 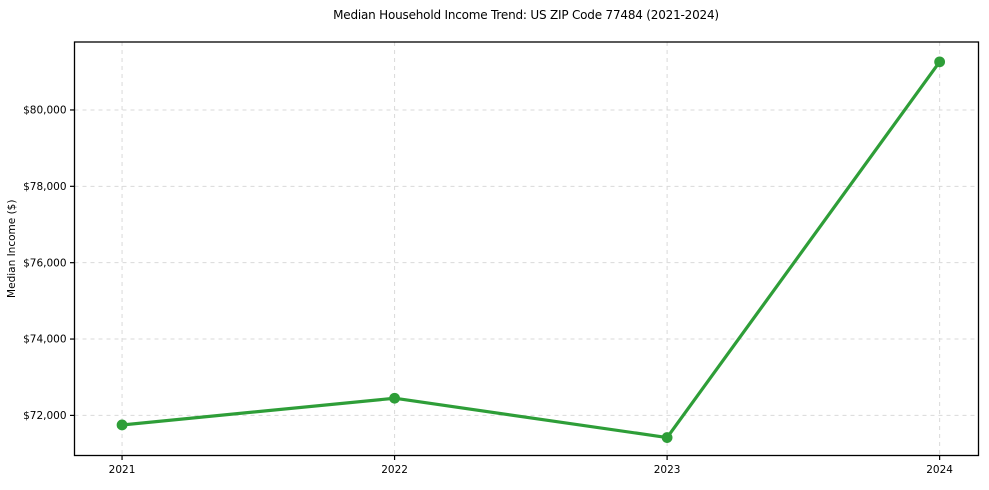 What do you see at coordinates (12, 249) in the screenshot?
I see `y-axis-title: Median Income ($)` at bounding box center [12, 249].